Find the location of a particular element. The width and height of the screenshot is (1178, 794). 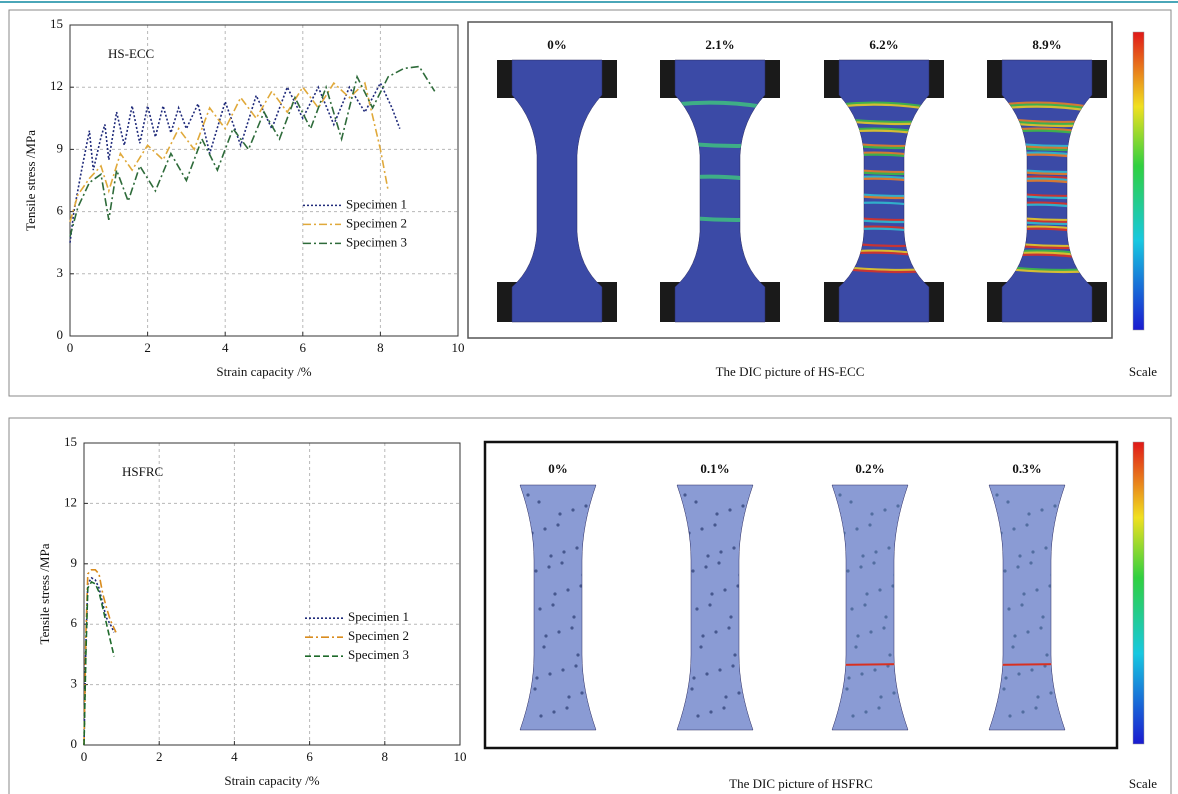

y-tick-label: 15 is located at coordinates (70, 441).